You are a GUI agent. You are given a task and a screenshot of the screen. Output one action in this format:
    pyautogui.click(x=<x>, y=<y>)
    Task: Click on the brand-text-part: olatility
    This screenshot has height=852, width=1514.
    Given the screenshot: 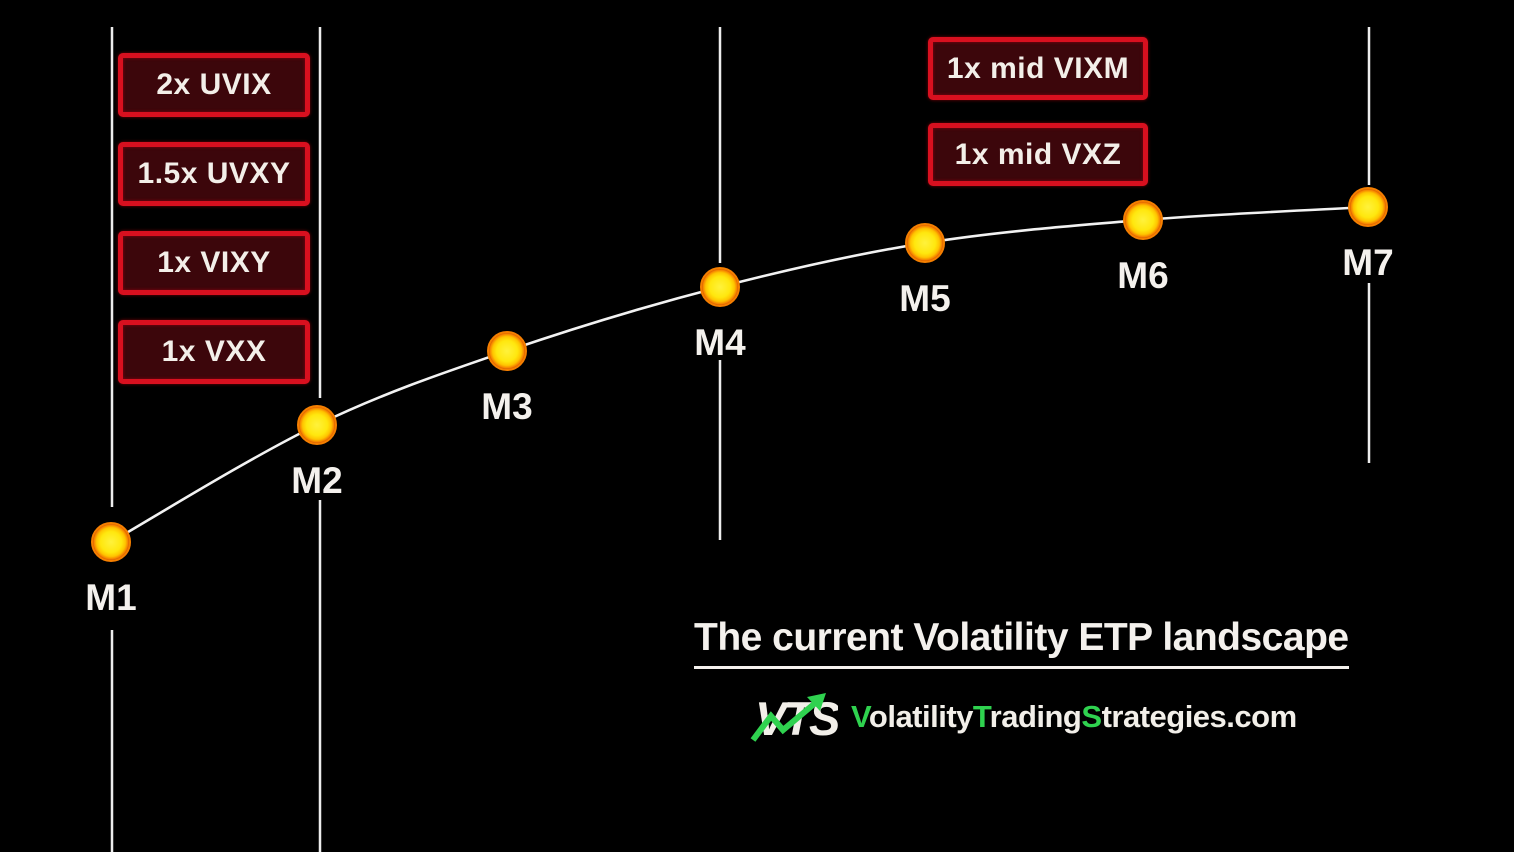 What is the action you would take?
    pyautogui.click(x=921, y=716)
    